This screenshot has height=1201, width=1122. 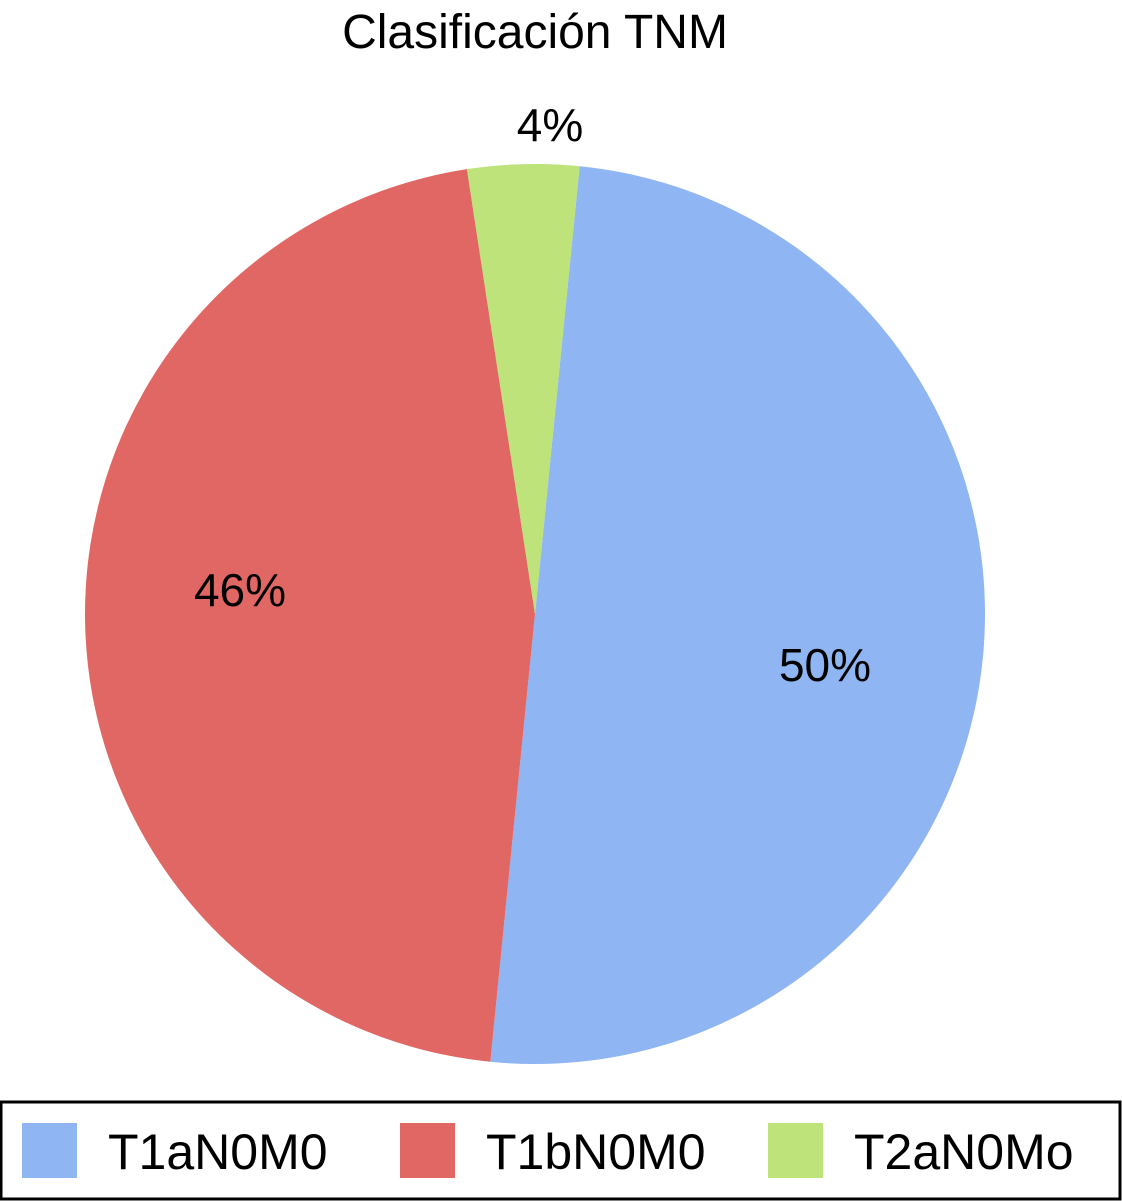 I want to click on legend-label: T1aN0M0, so click(x=218, y=1152).